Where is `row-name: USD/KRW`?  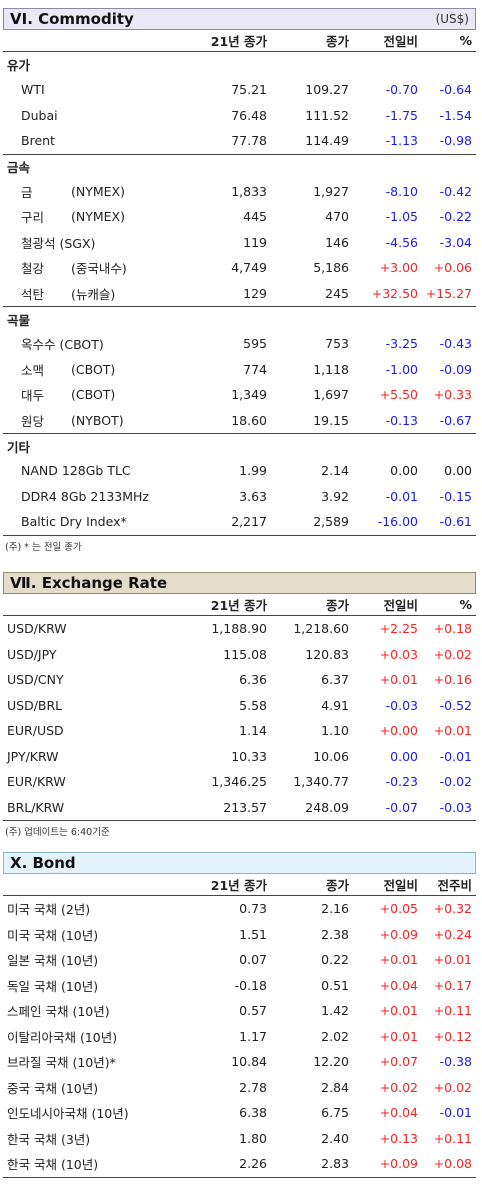
row-name: USD/KRW is located at coordinates (37, 629).